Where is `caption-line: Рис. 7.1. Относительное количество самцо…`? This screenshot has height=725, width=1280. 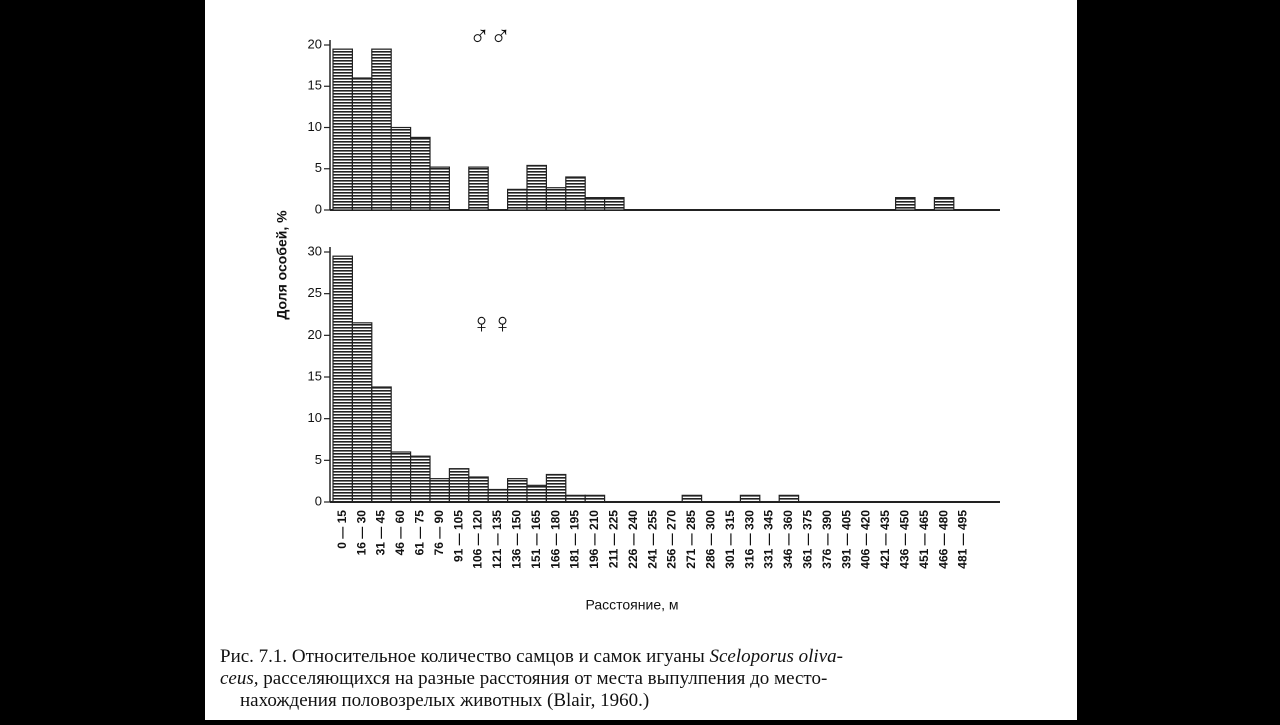
caption-line: Рис. 7.1. Относительное количество самцо… is located at coordinates (531, 656).